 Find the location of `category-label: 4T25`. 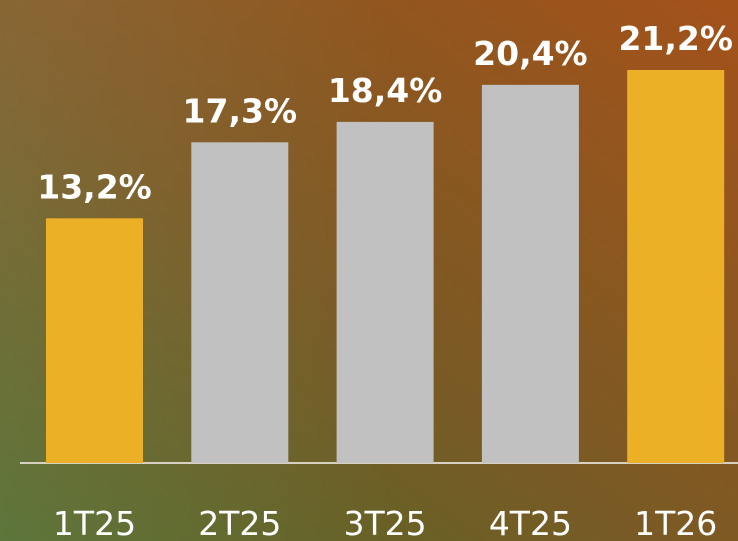

category-label: 4T25 is located at coordinates (530, 522).